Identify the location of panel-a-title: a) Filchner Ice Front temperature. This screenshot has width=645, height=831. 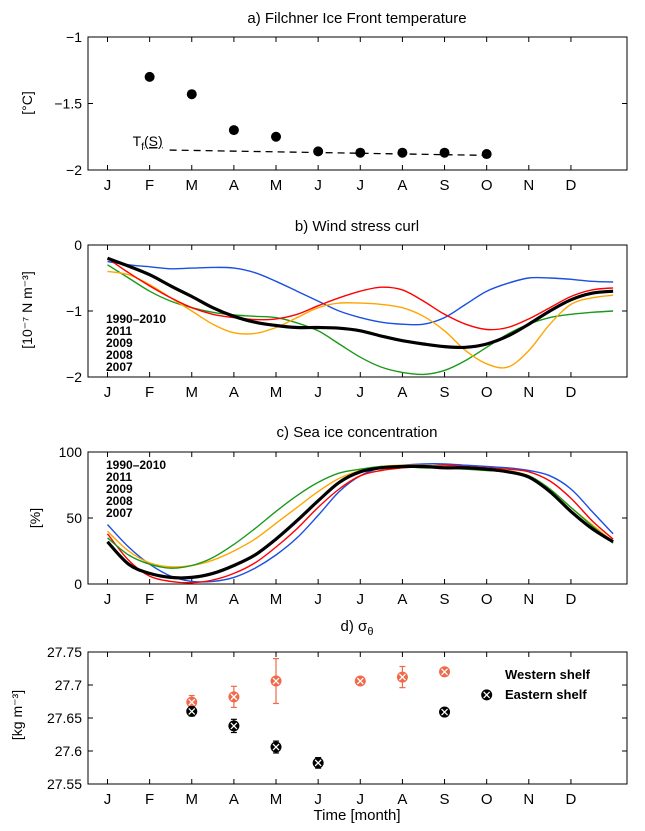
(356, 18).